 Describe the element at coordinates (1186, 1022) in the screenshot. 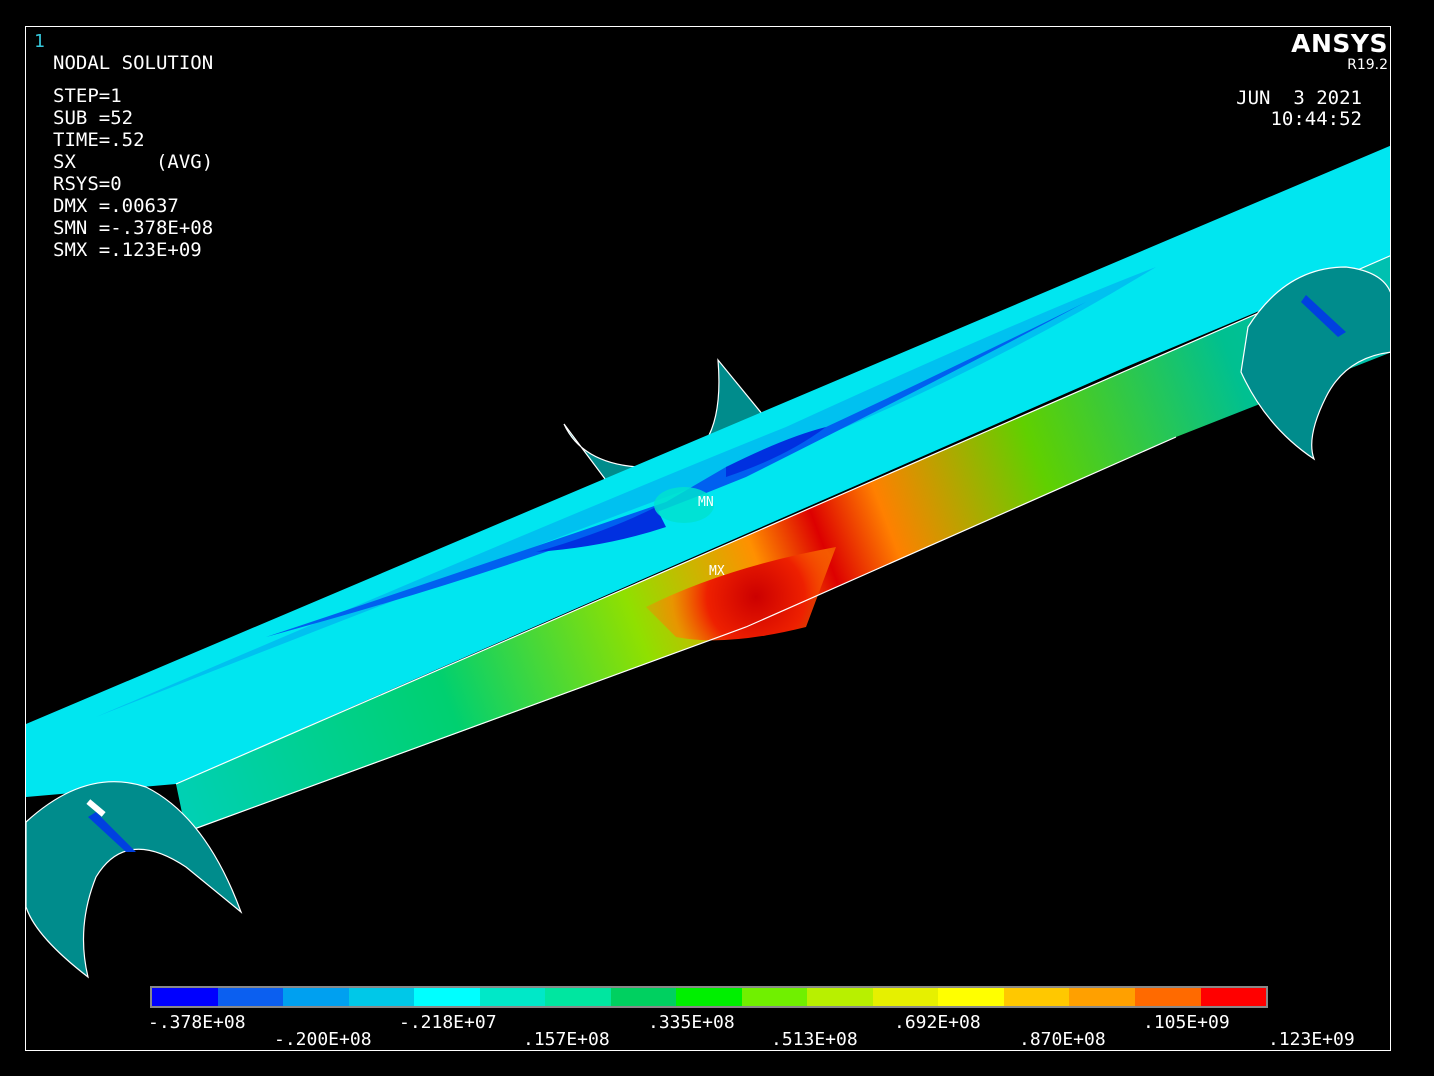

I see `legend-label-8: .105E+09` at that location.